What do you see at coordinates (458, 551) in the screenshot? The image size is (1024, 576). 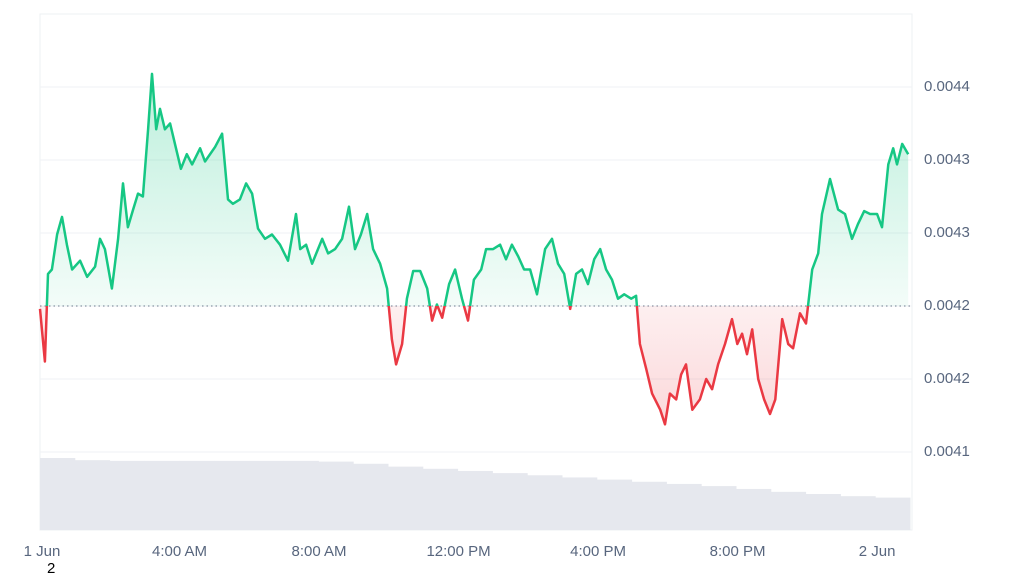 I see `x-tick-label: 12:00 PM` at bounding box center [458, 551].